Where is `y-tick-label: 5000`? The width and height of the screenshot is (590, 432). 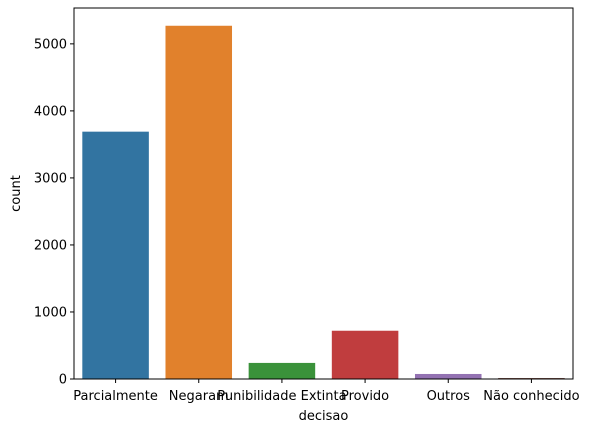 y-tick-label: 5000 is located at coordinates (50, 44).